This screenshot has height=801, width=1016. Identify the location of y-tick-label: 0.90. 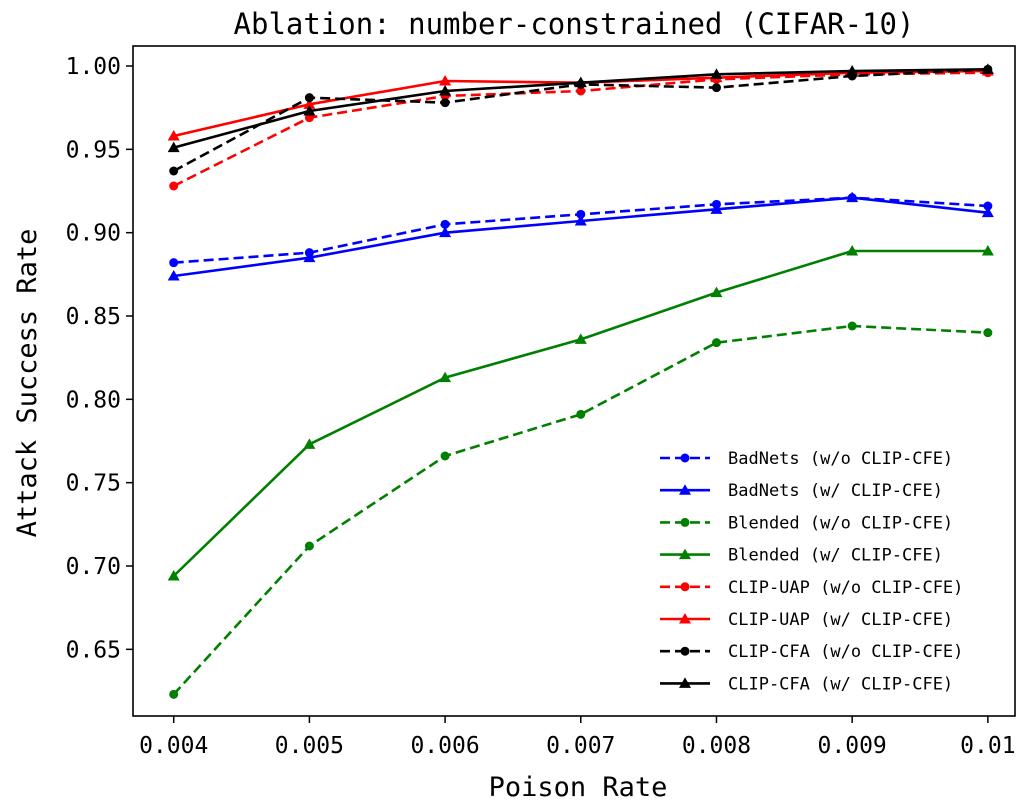
(93, 234).